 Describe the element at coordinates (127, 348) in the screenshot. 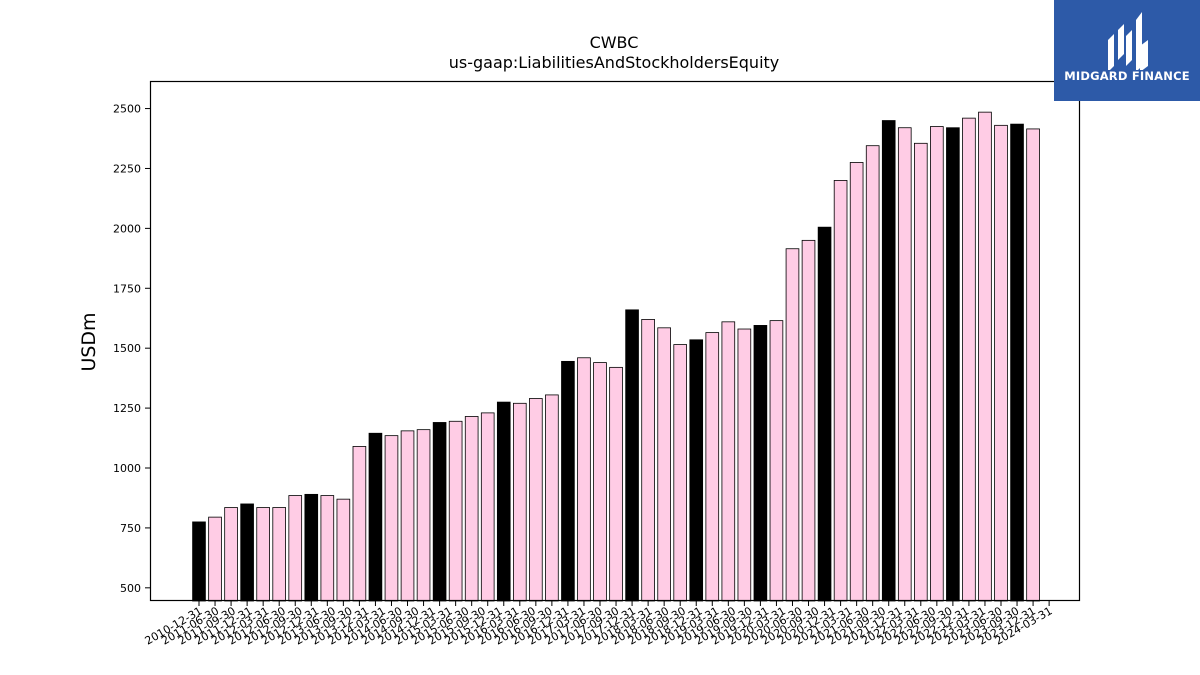

I see `y-tick-label: 1500` at that location.